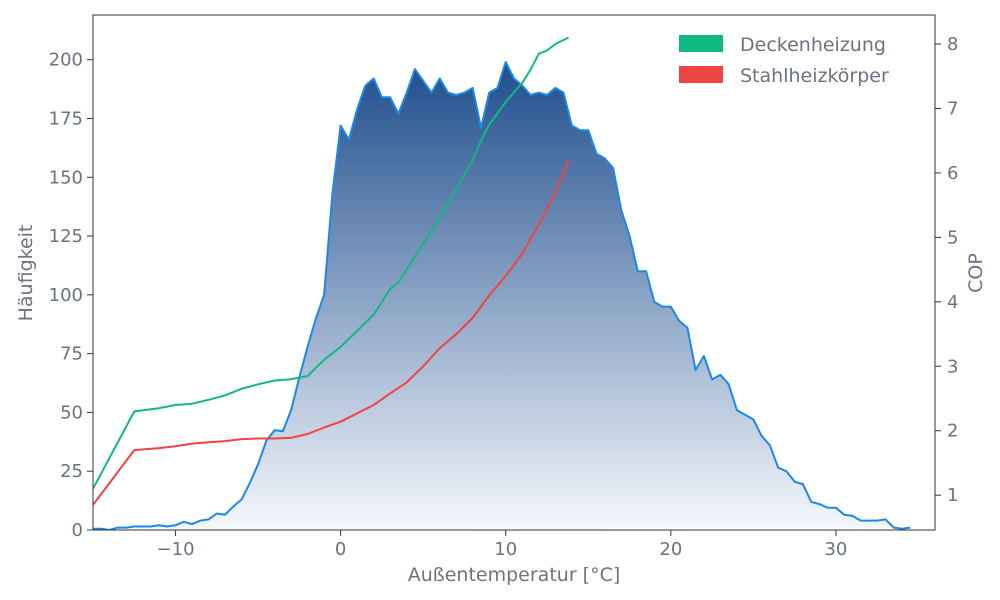  What do you see at coordinates (77, 530) in the screenshot?
I see `y-left-tick-label: 0` at bounding box center [77, 530].